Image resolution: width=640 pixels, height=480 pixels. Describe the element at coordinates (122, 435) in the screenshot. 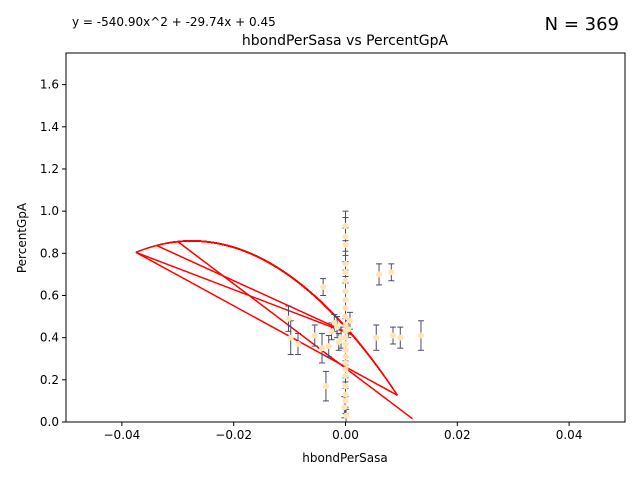

I see `x-tick-label: −0.04` at that location.